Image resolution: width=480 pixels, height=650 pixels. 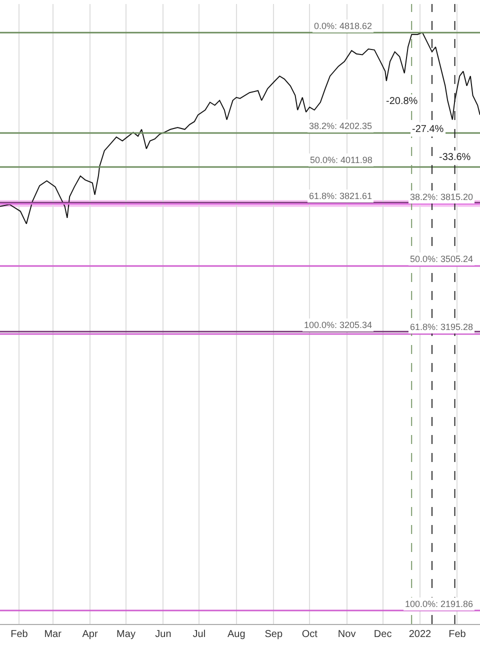 What do you see at coordinates (341, 160) in the screenshot?
I see `ref-line-label: 50.0%: 4011.98` at bounding box center [341, 160].